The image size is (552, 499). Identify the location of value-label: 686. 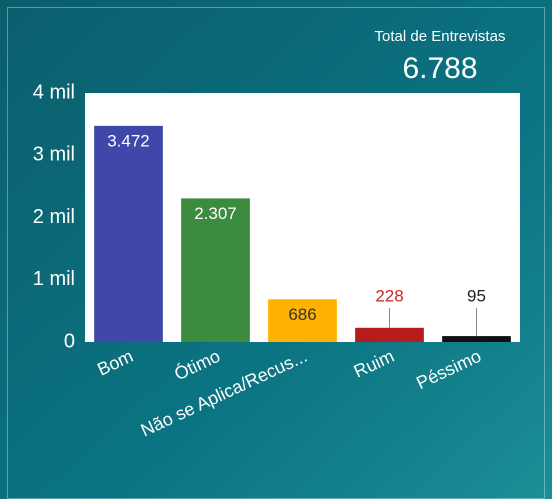
(302, 314).